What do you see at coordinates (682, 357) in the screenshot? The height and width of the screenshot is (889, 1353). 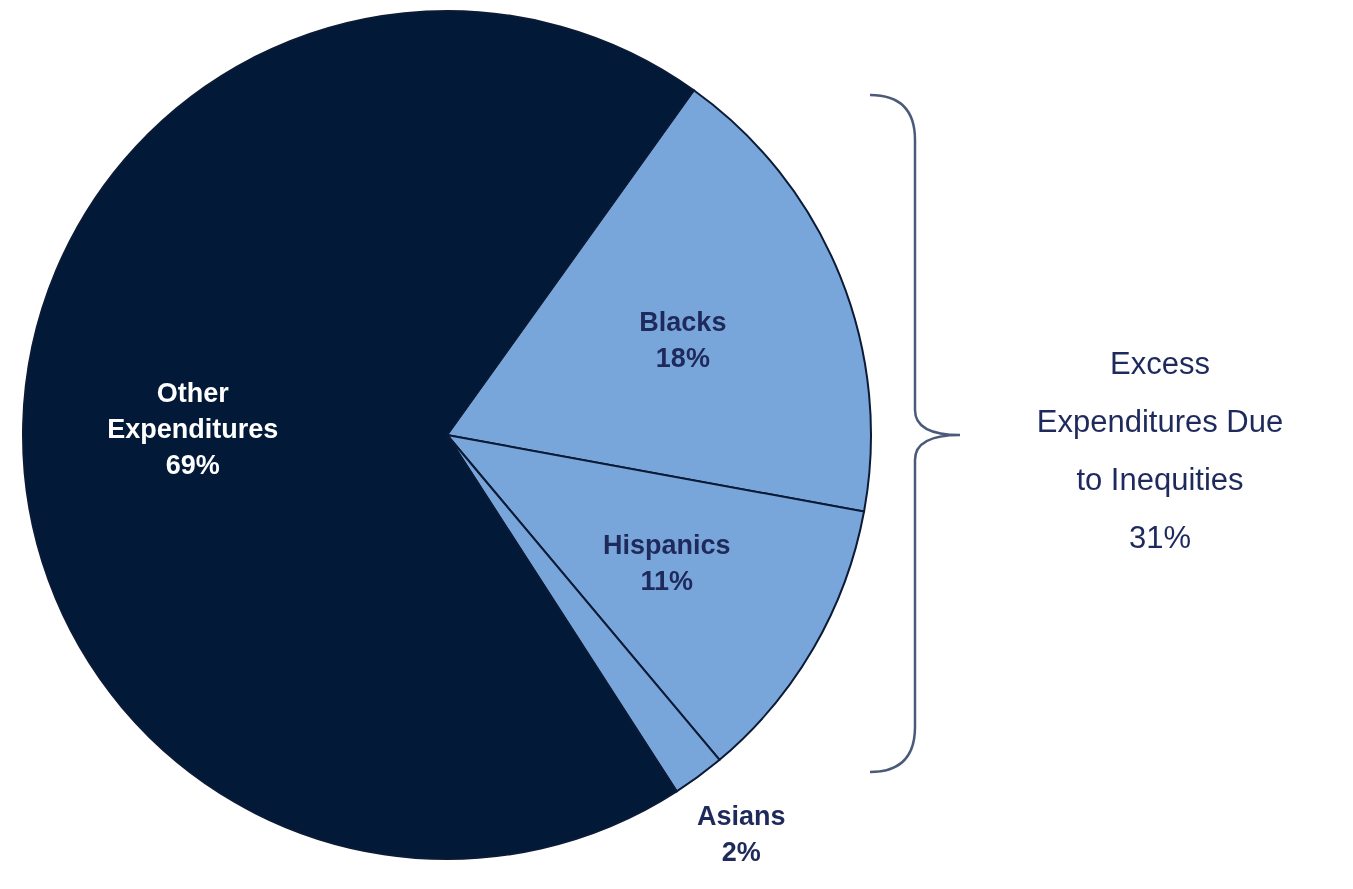 I see `data-label: 18%` at bounding box center [682, 357].